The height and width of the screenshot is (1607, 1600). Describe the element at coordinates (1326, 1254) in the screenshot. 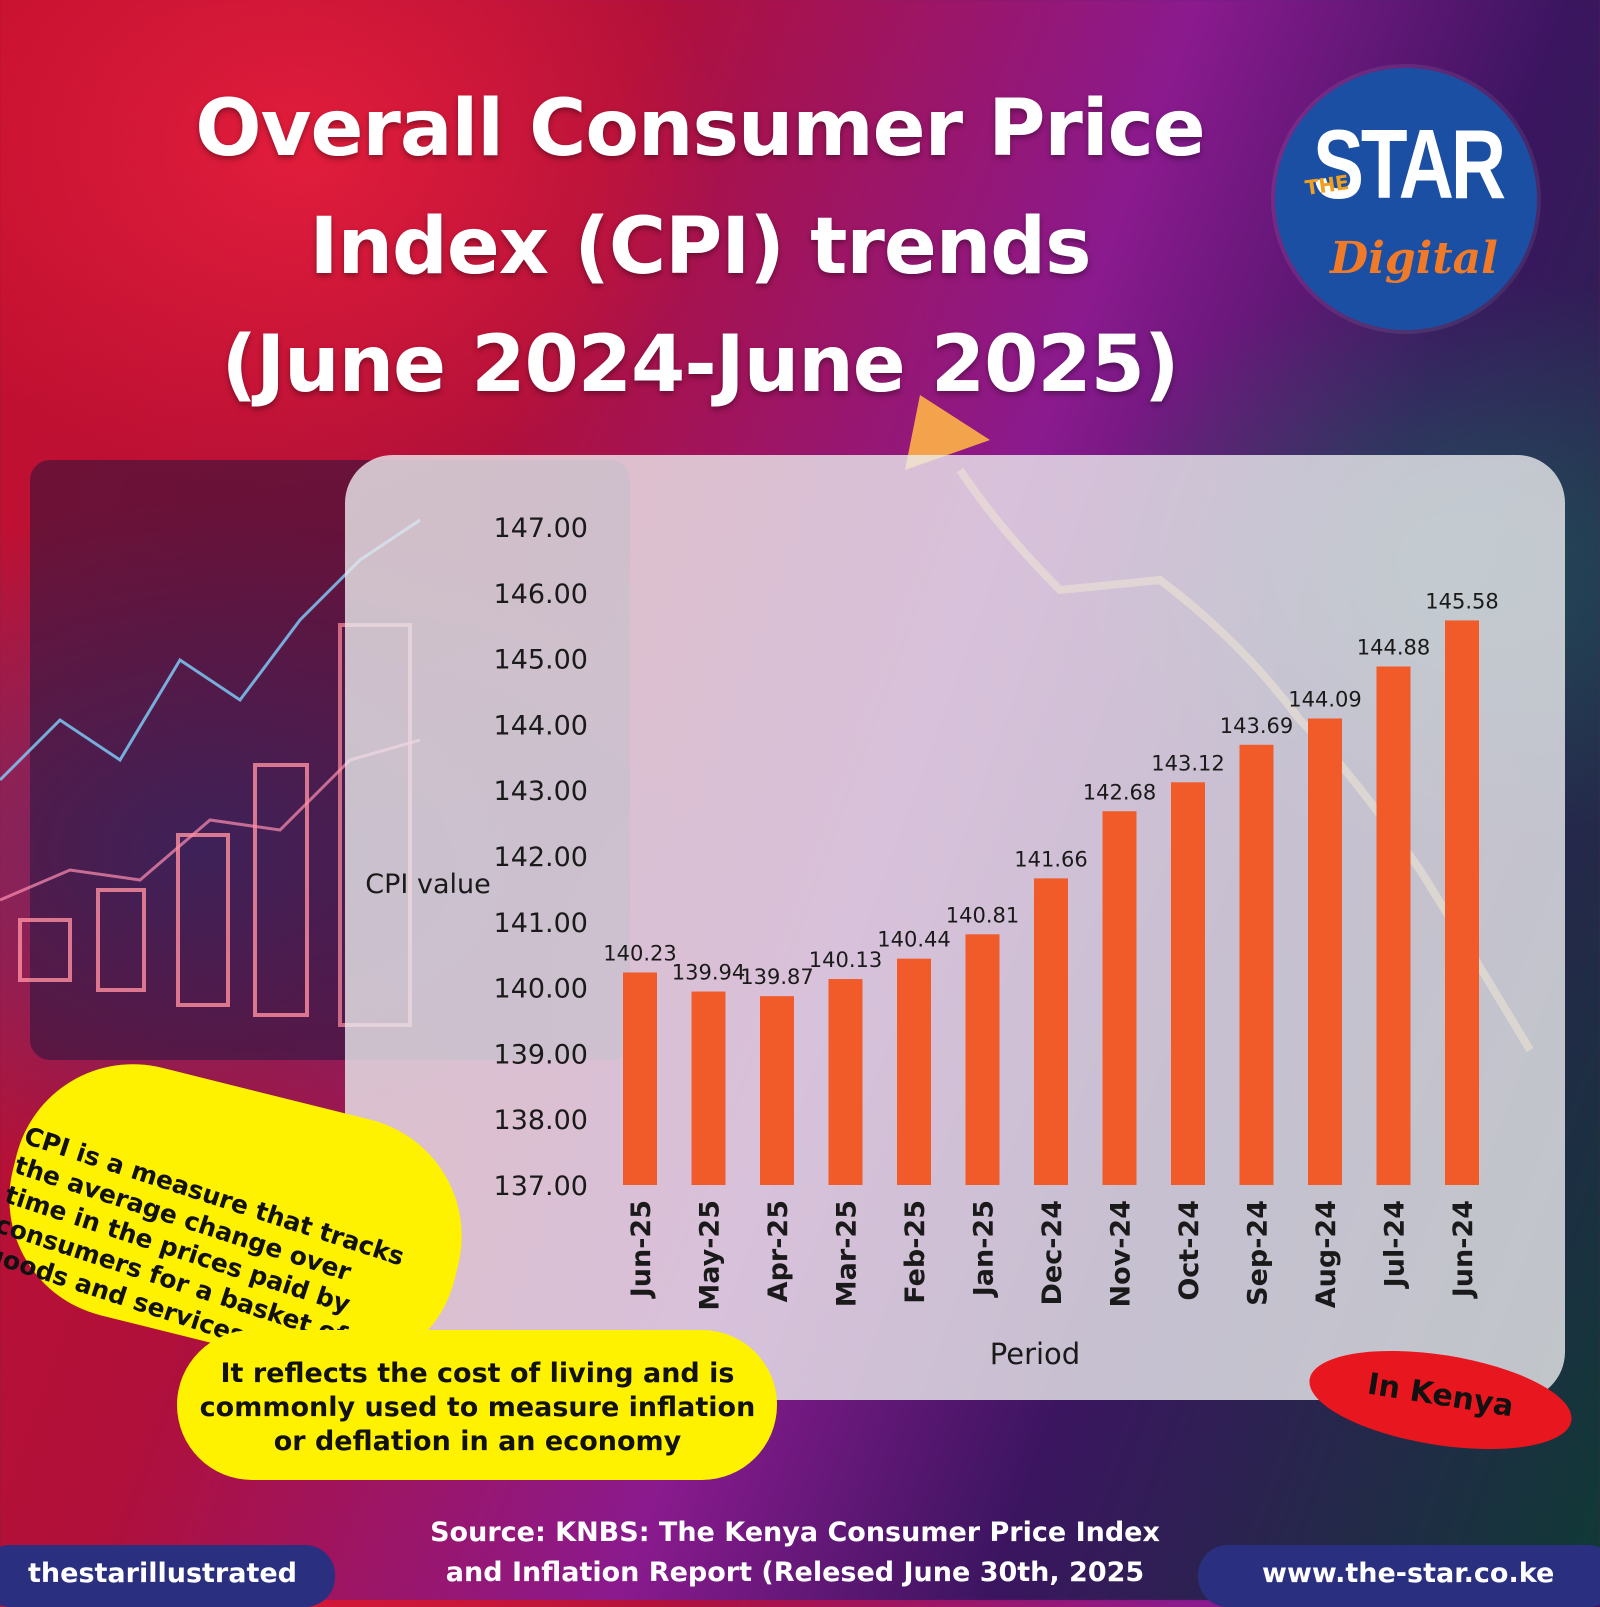

I see `x-tick-label: Aug-24` at that location.